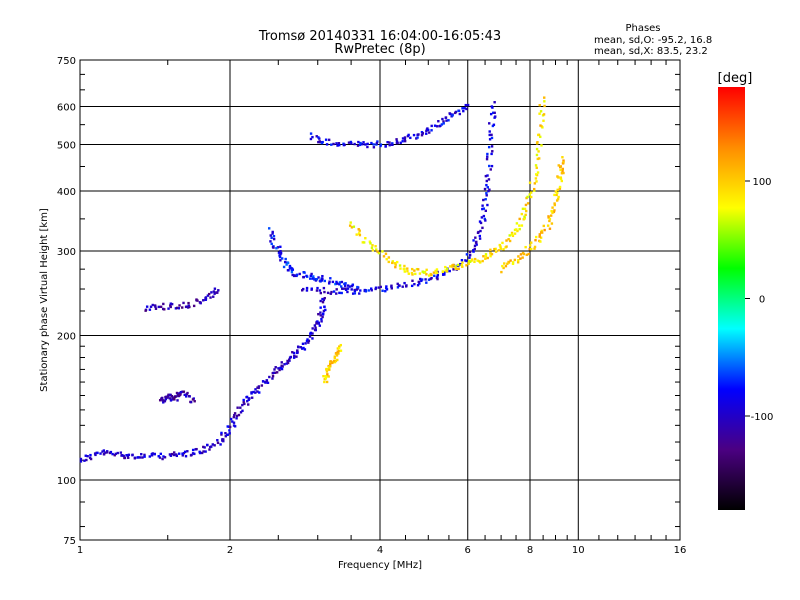  Describe the element at coordinates (230, 550) in the screenshot. I see `x-tick-label: 2` at that location.